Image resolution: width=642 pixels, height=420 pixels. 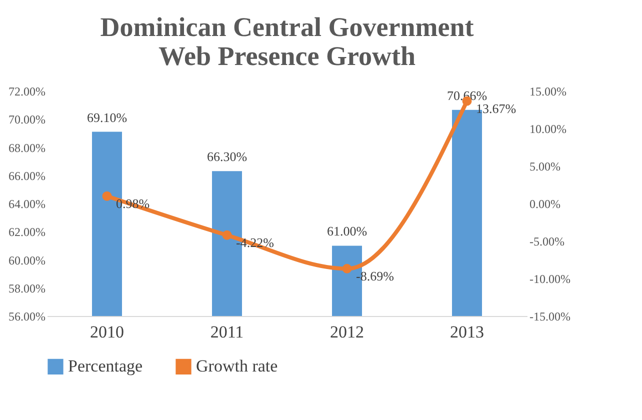 I want to click on y2-tick-label: -15.00%, so click(x=550, y=317).